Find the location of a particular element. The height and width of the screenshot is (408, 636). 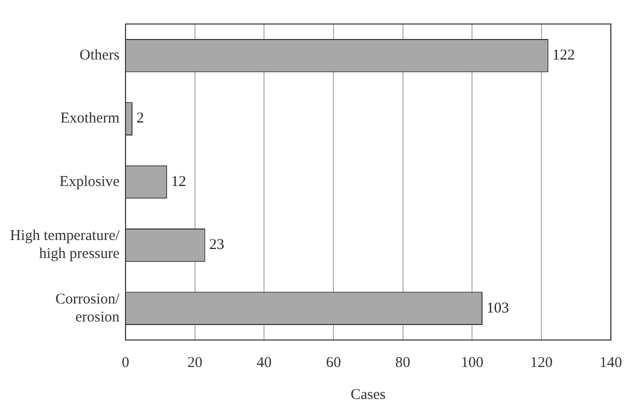

y-tick-label: Explosive is located at coordinates (90, 182).